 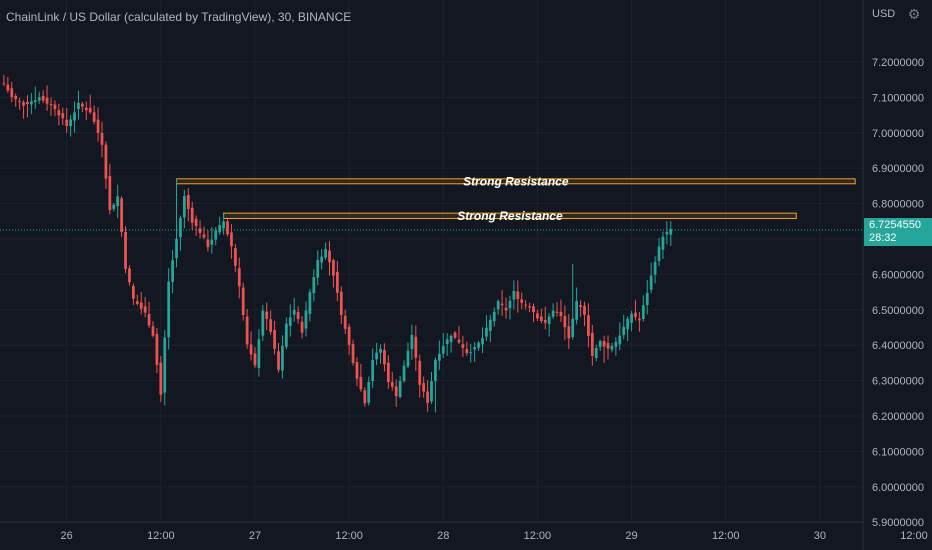 I want to click on price-tick-label: 6.8000000, so click(x=898, y=205).